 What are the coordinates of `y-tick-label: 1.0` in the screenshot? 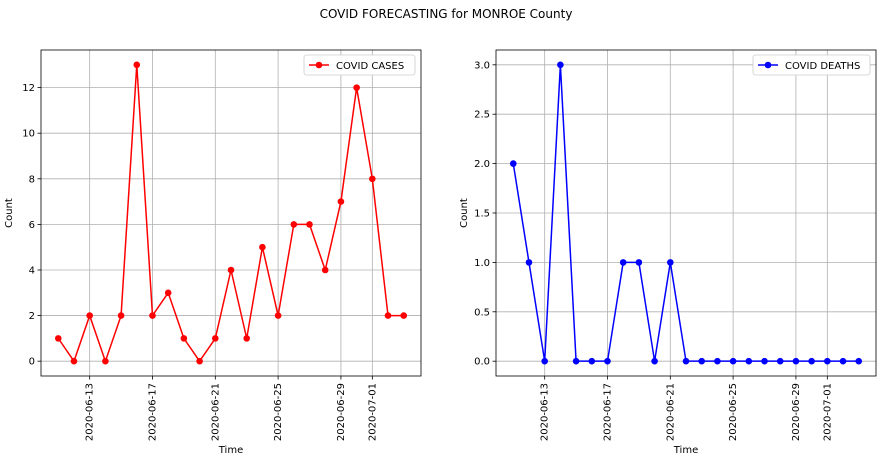 It's located at (482, 263).